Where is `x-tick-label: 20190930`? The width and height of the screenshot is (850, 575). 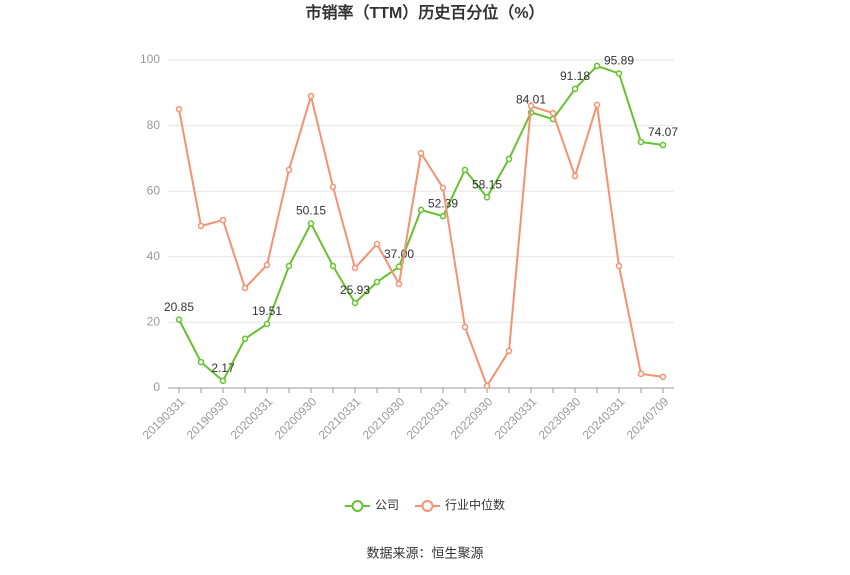
x-tick-label: 20190930 is located at coordinates (208, 418).